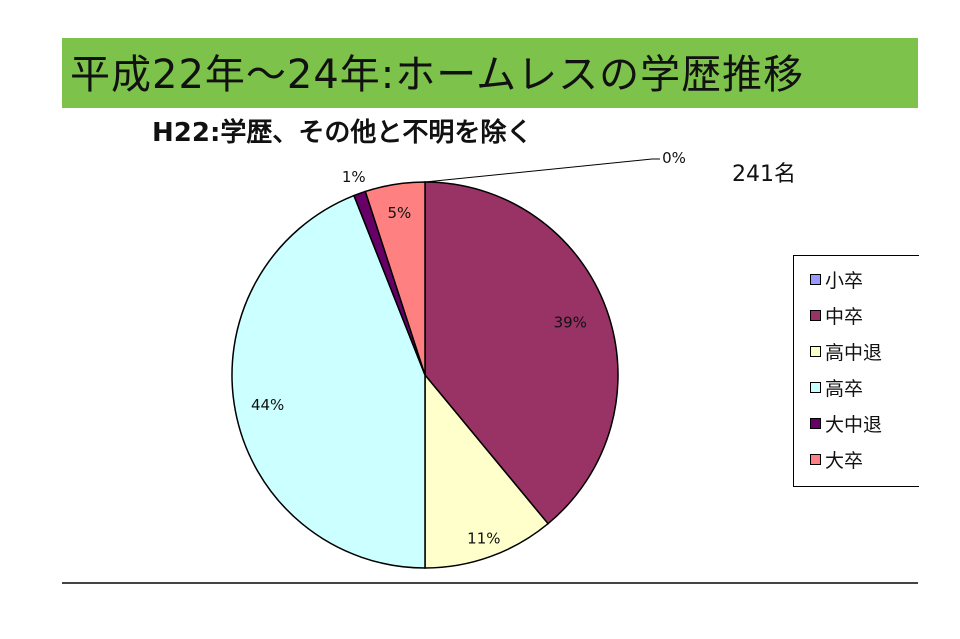 Image resolution: width=960 pixels, height=639 pixels. I want to click on chart-title: H22:学歴、その他と不明を除く, so click(342, 133).